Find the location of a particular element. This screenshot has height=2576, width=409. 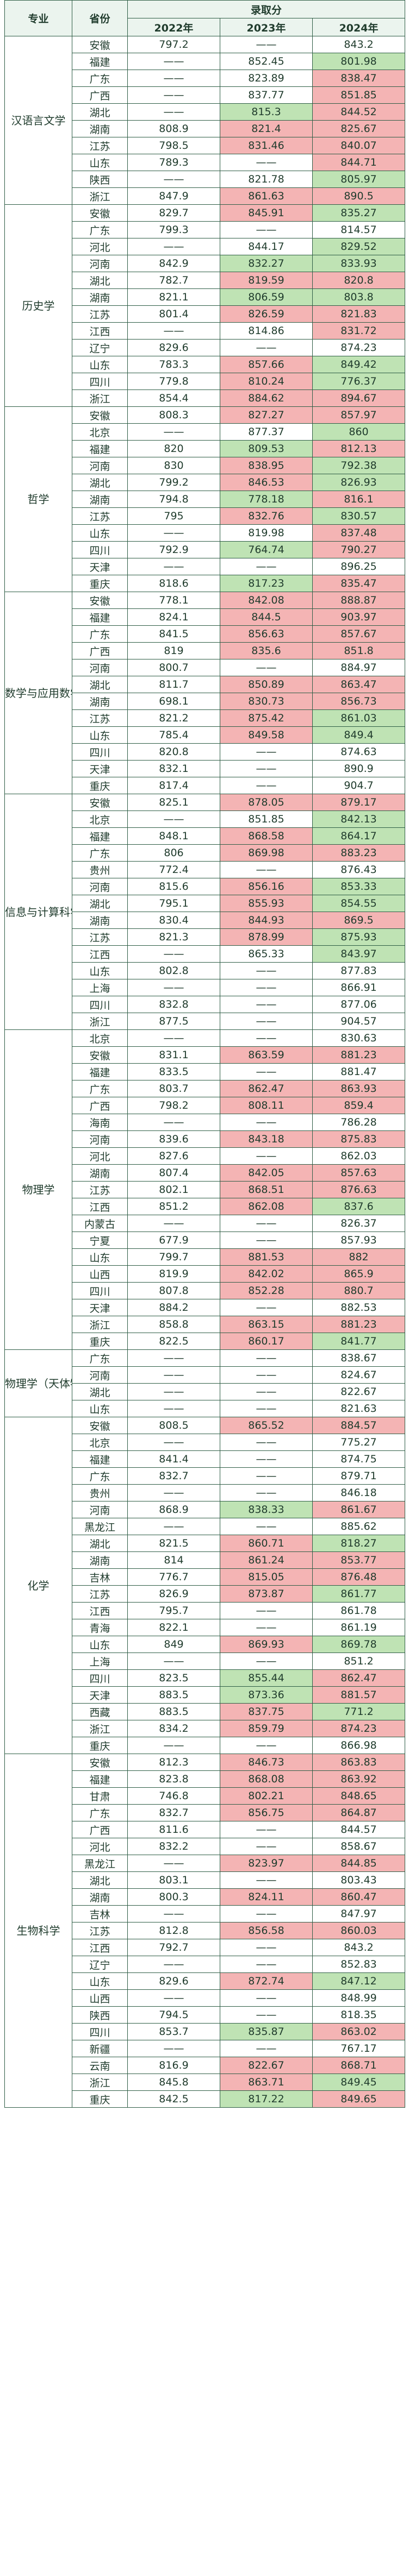

score-2024-cell: 814.57 is located at coordinates (359, 229).